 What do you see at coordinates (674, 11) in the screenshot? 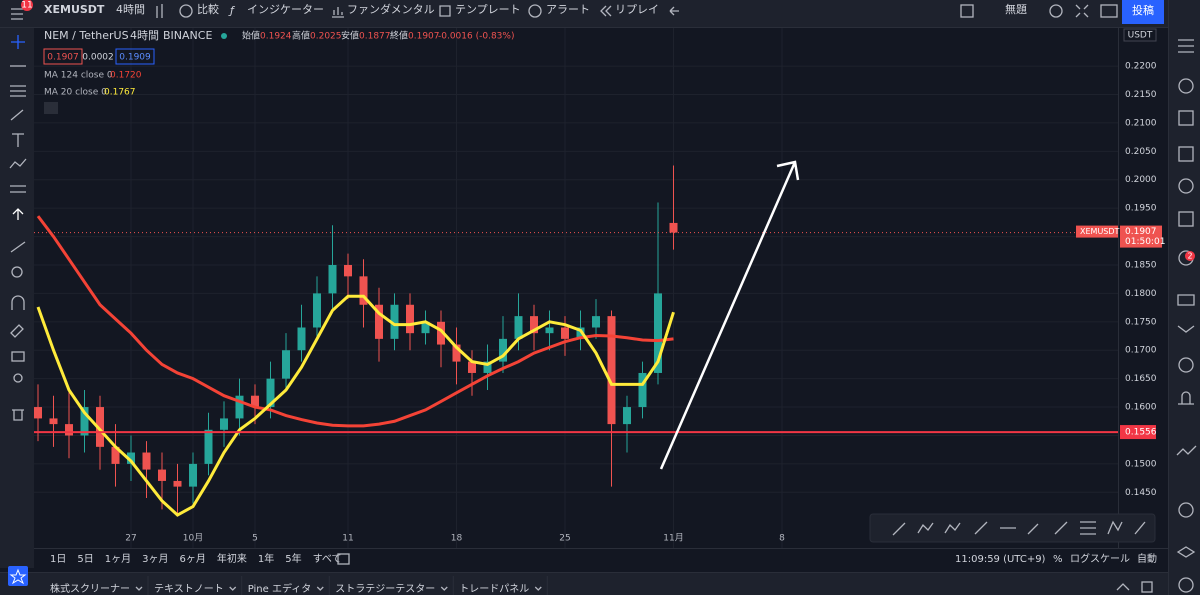
I see `undo` at bounding box center [674, 11].